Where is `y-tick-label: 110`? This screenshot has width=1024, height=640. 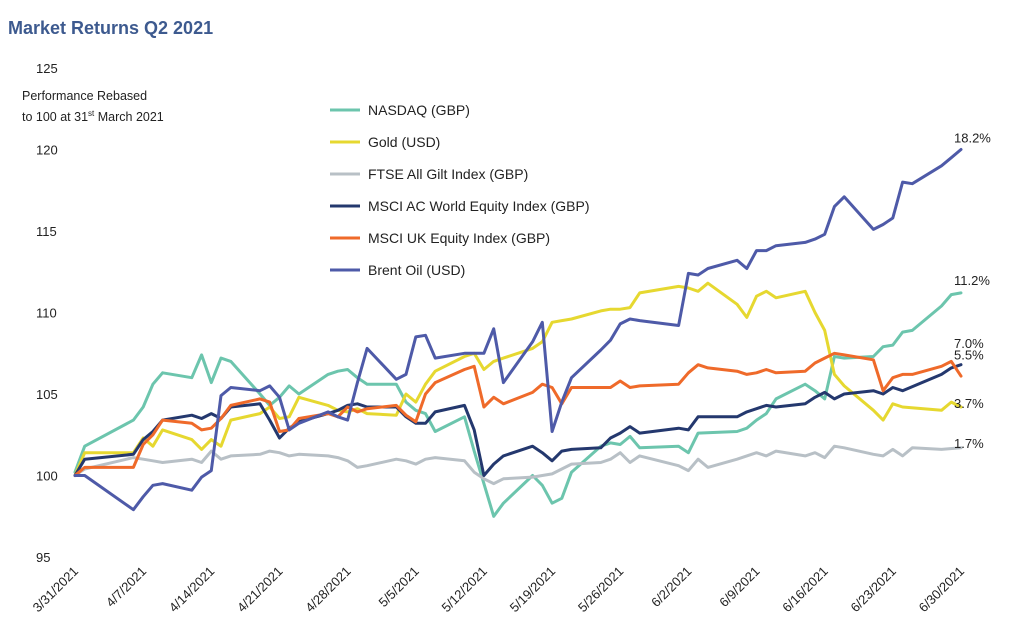 y-tick-label: 110 is located at coordinates (46, 313).